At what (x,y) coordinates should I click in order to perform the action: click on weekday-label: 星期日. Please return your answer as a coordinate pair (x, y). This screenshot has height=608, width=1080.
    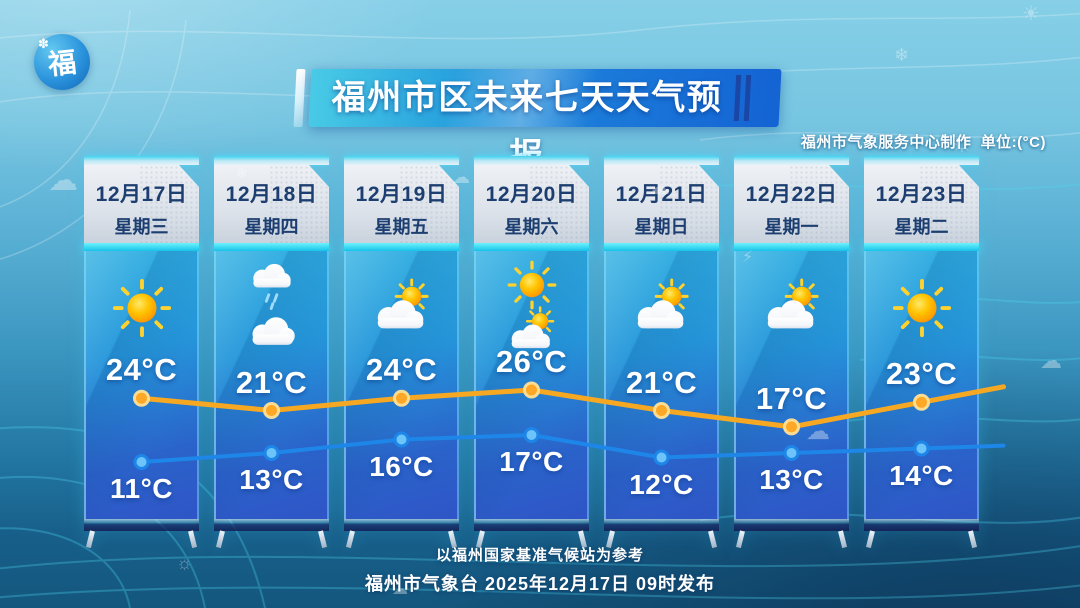
    Looking at the image, I should click on (661, 227).